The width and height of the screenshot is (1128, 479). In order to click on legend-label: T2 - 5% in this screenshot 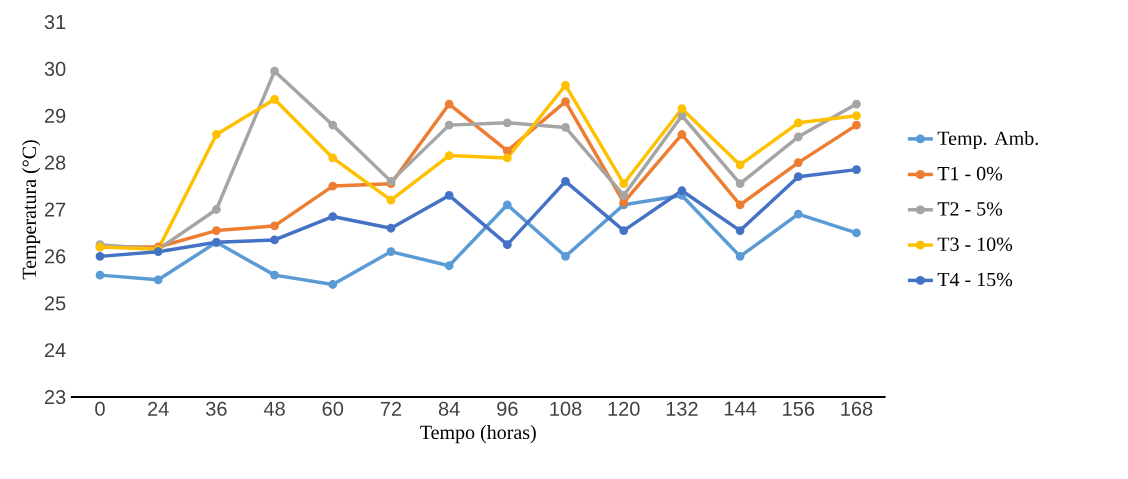, I will do `click(970, 209)`.